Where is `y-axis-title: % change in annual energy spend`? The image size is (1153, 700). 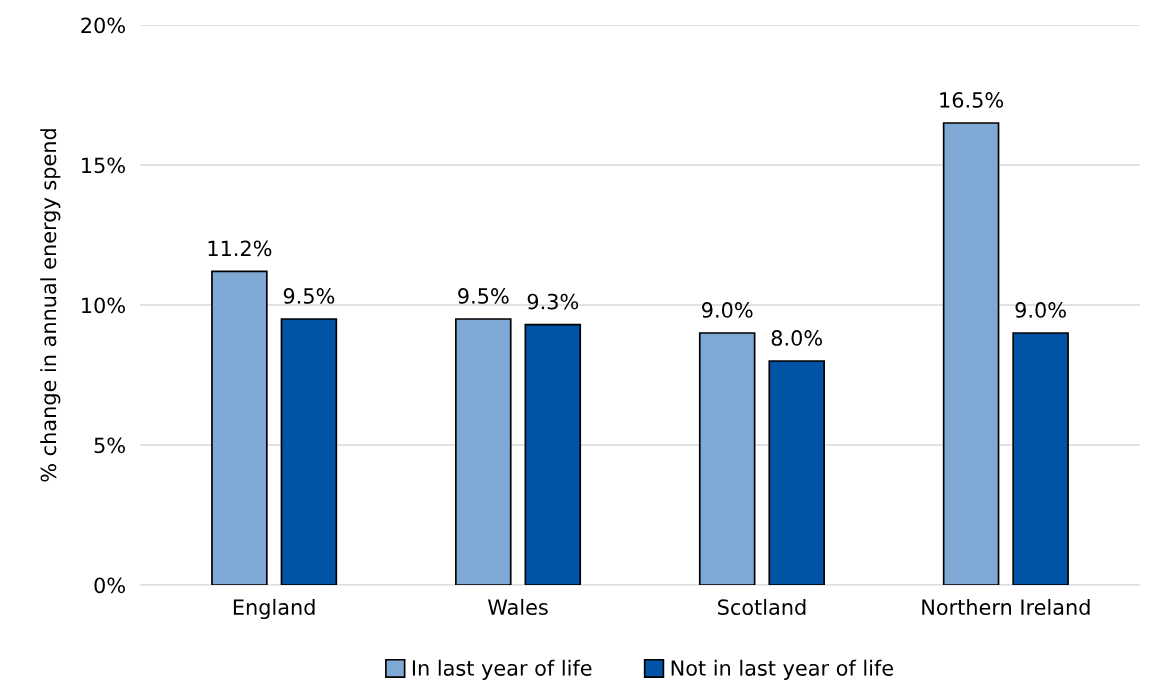 y-axis-title: % change in annual energy spend is located at coordinates (50, 305).